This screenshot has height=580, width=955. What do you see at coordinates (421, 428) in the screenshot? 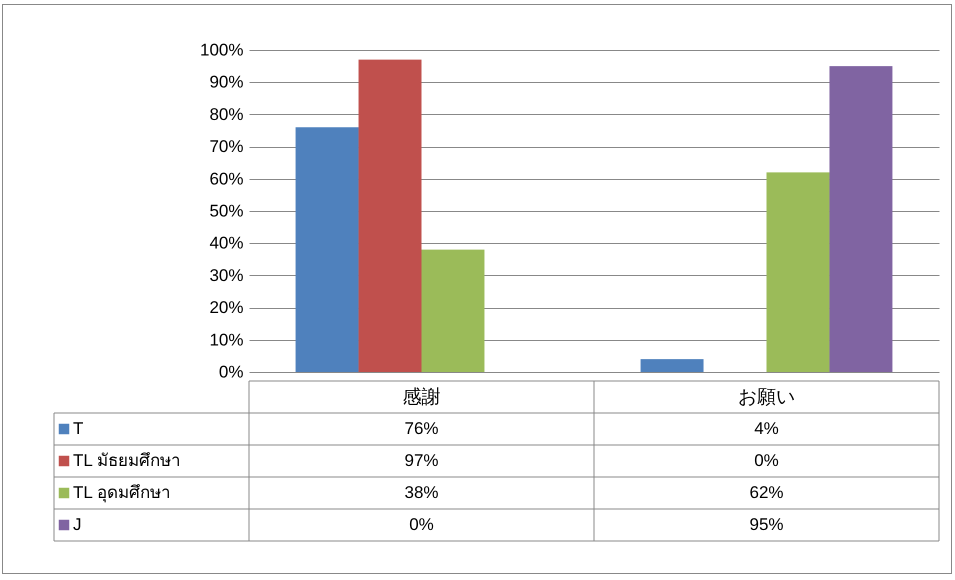
I see `data-label: 76%` at bounding box center [421, 428].